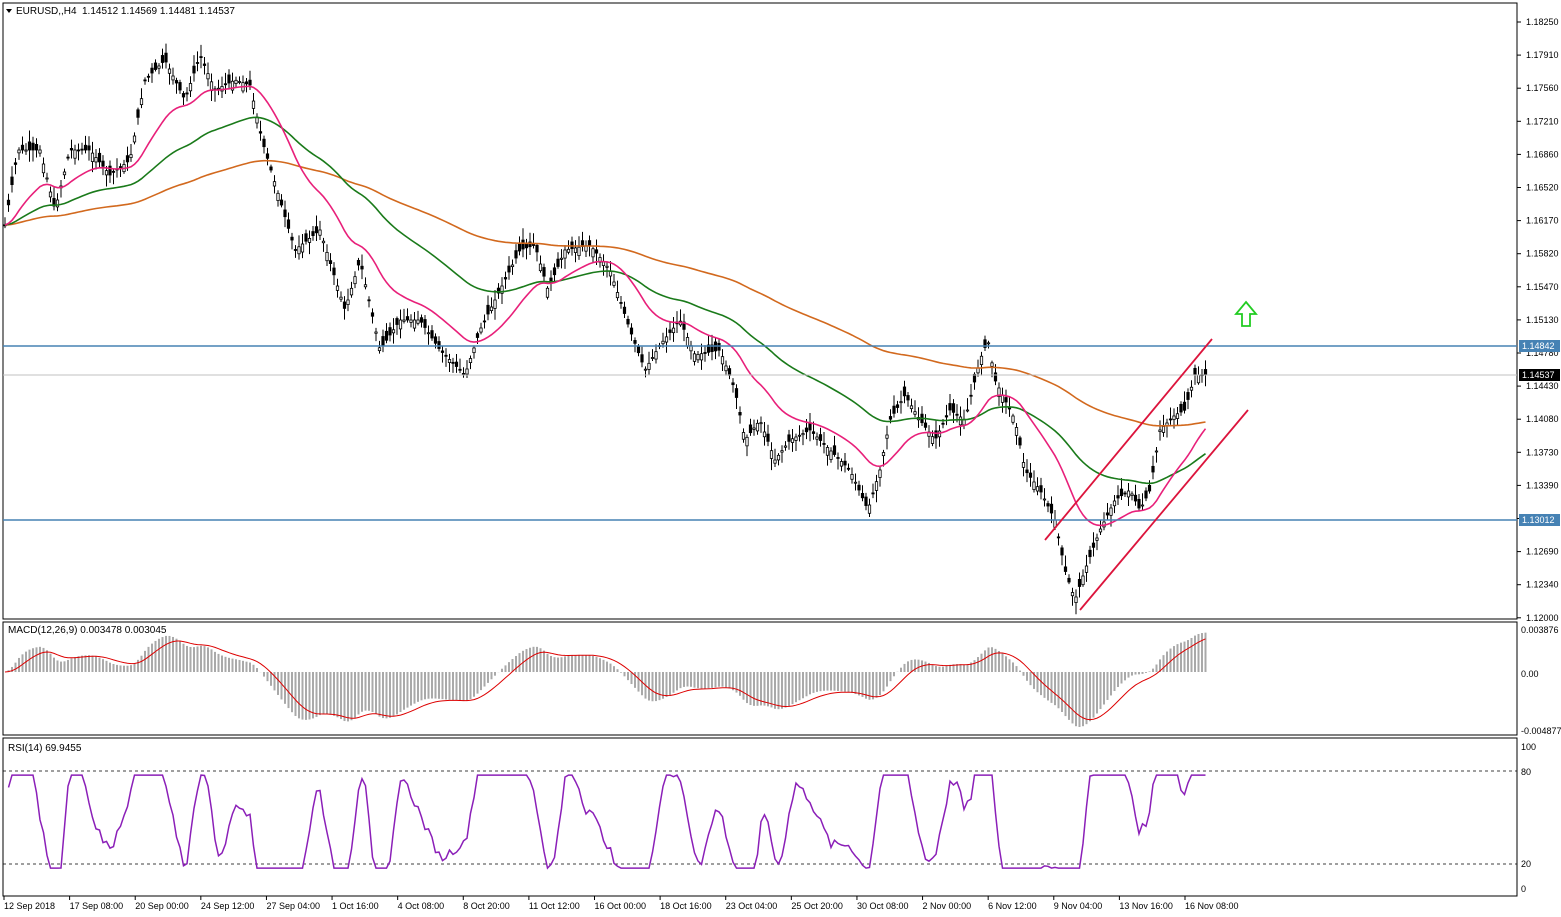  Describe the element at coordinates (1542, 254) in the screenshot. I see `price-tick-label: 1.15820` at that location.